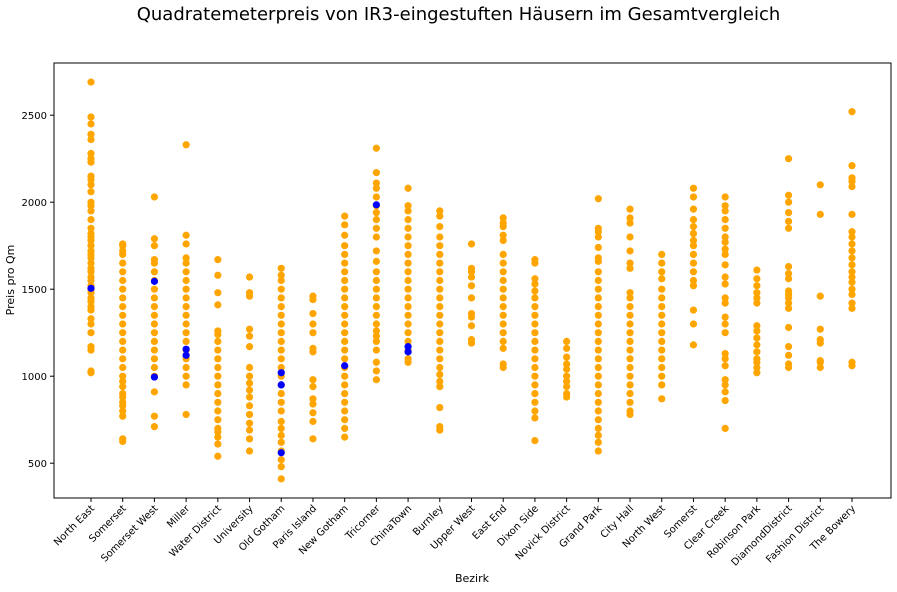 This screenshot has width=897, height=592. Describe the element at coordinates (38, 290) in the screenshot. I see `y-axis: 500 1000 1500 2000 2500` at that location.